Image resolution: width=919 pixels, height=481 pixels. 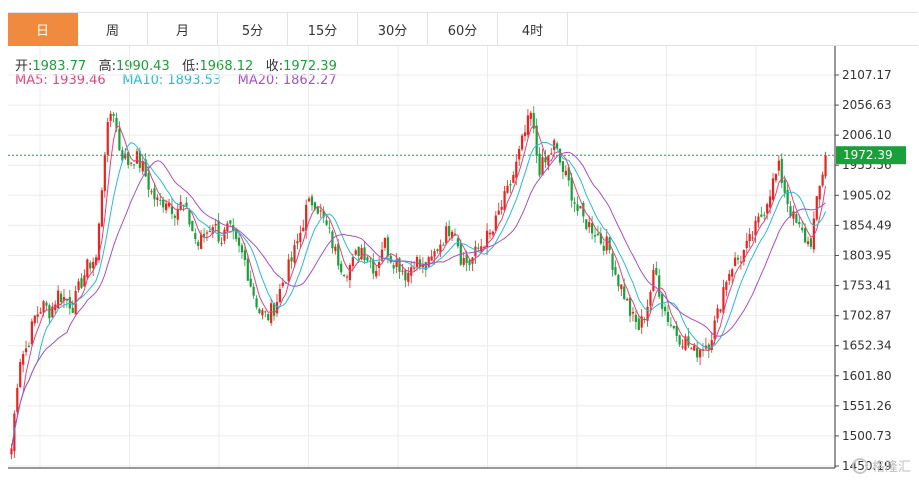 I want to click on open-label: 开:, so click(x=24, y=66).